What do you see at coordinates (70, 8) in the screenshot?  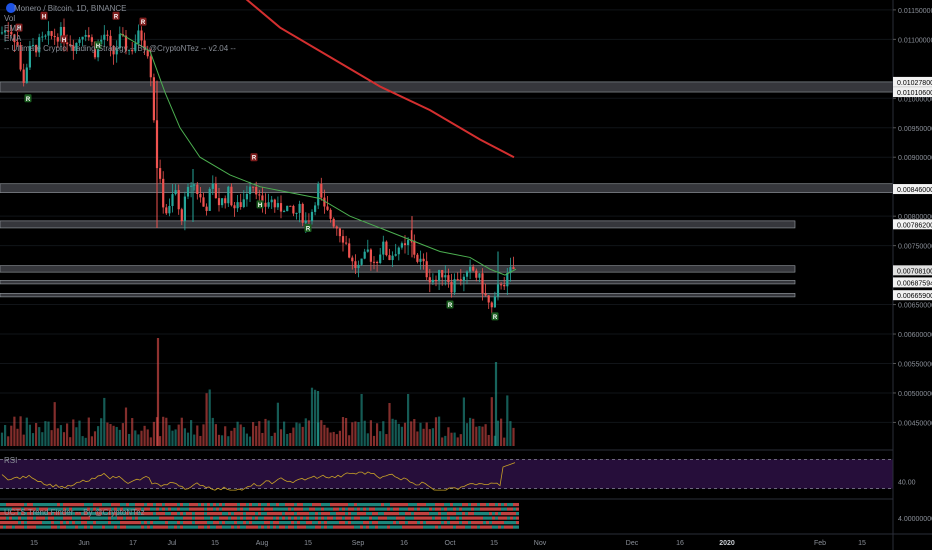 I see `symbol-title: Monero / Bitcoin, 1D, BINANCE` at bounding box center [70, 8].